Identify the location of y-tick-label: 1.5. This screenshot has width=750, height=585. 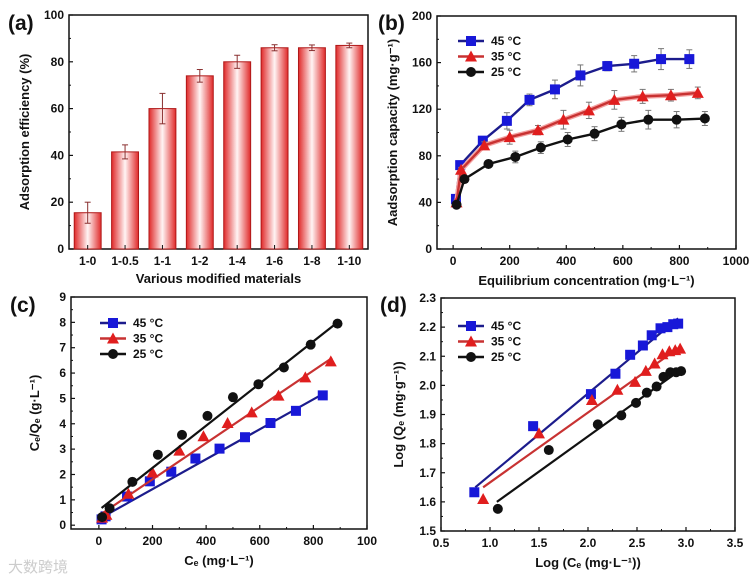
(427, 531).